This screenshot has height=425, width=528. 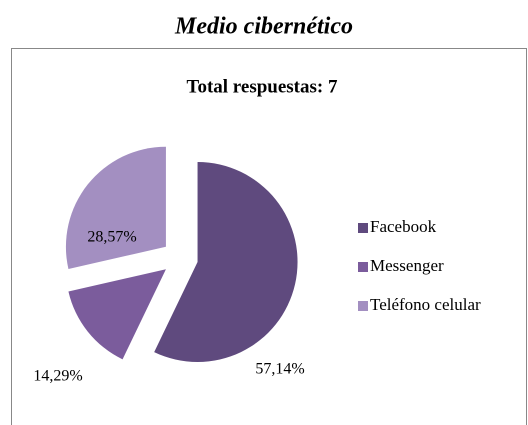 What do you see at coordinates (403, 226) in the screenshot?
I see `legend-label: Facebook` at bounding box center [403, 226].